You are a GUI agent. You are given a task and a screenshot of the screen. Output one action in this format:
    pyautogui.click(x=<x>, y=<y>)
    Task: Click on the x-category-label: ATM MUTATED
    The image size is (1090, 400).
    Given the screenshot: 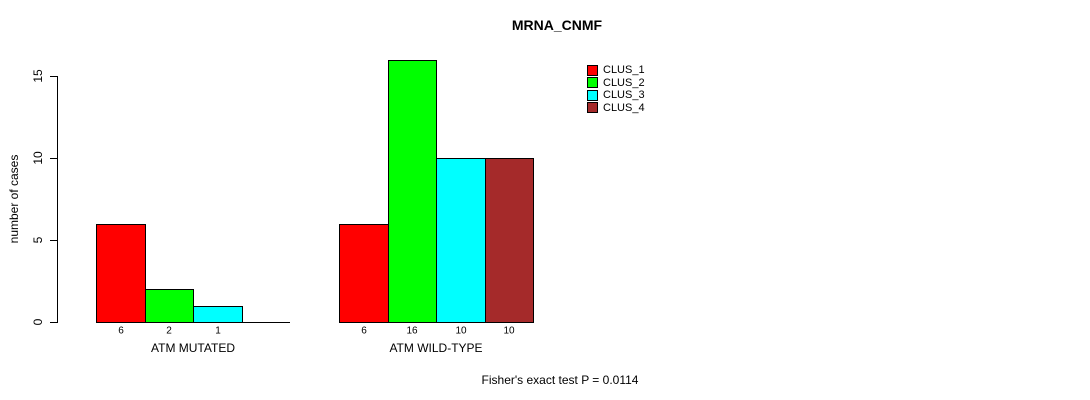 What is the action you would take?
    pyautogui.click(x=193, y=348)
    